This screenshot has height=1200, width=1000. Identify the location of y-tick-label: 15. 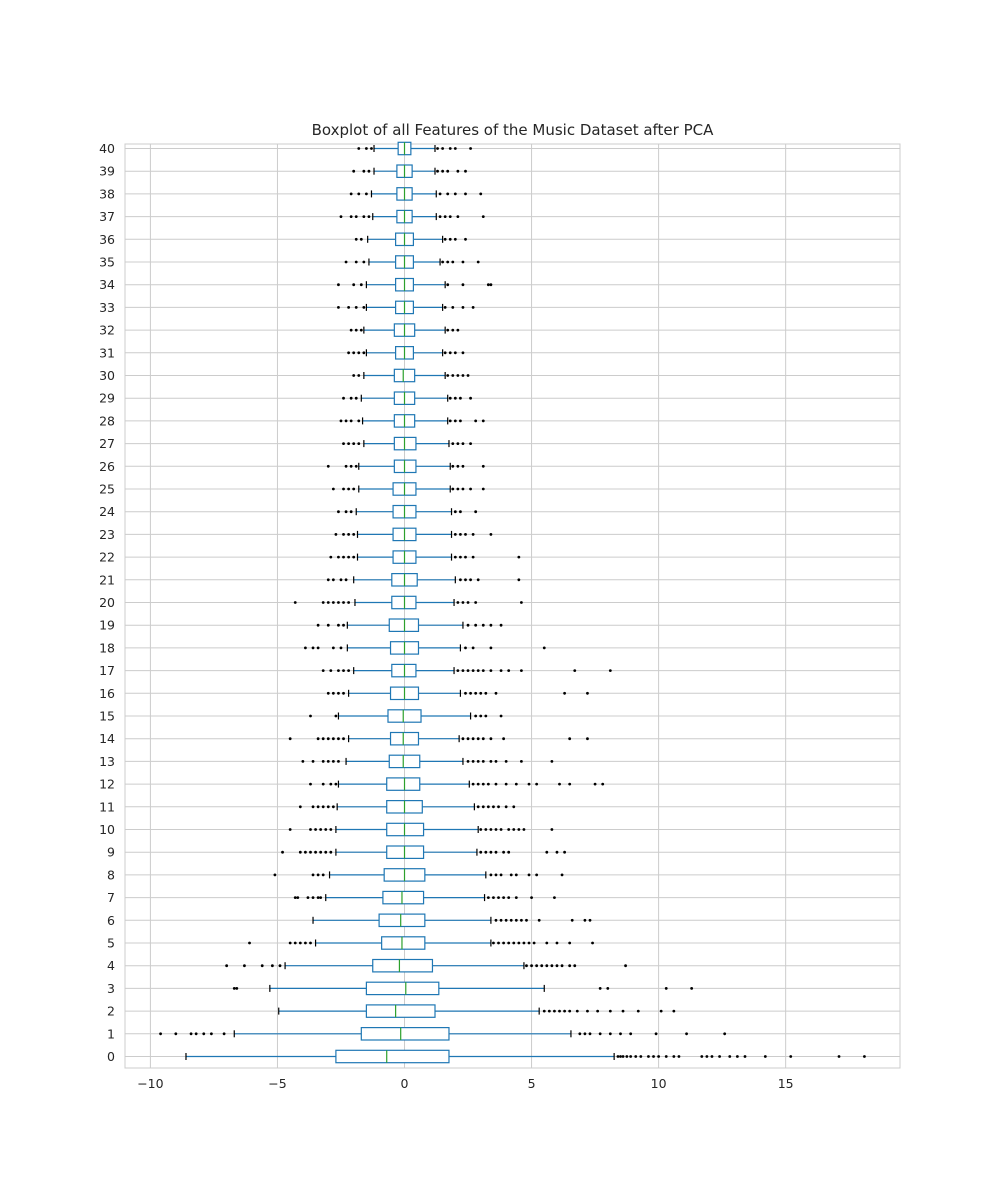
(107, 716).